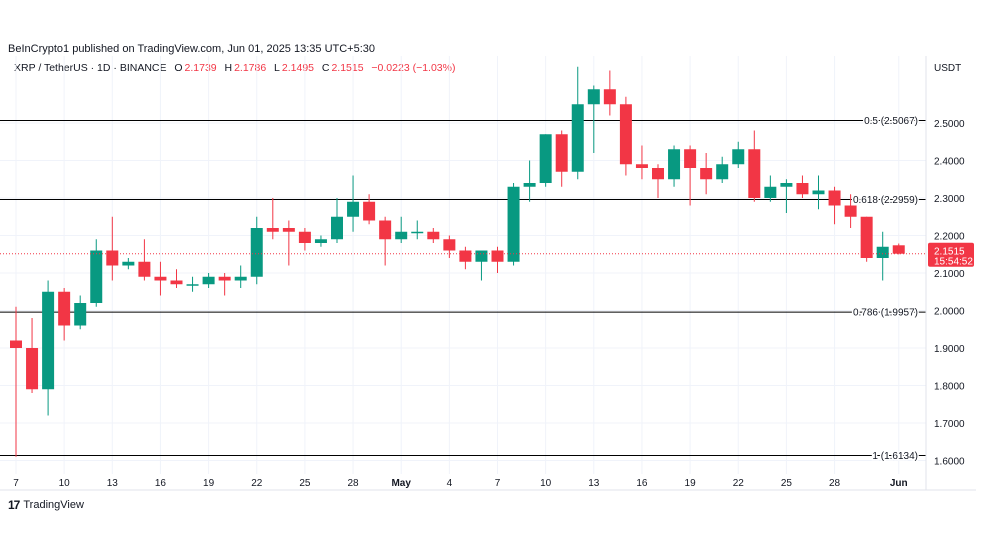  Describe the element at coordinates (949, 274) in the screenshot. I see `y-tick-label: 2.1000` at that location.